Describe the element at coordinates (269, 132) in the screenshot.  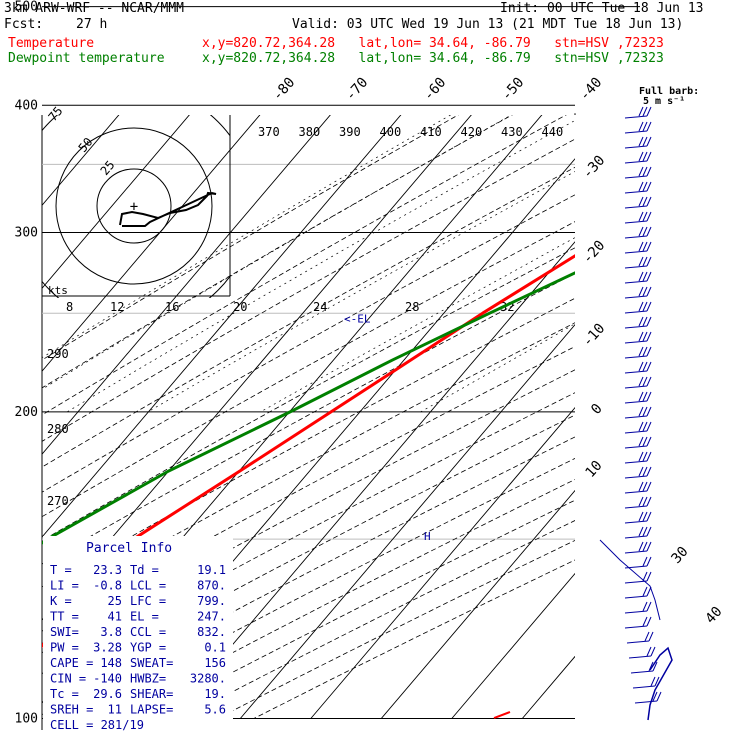
I see `theta-label: 370` at that location.